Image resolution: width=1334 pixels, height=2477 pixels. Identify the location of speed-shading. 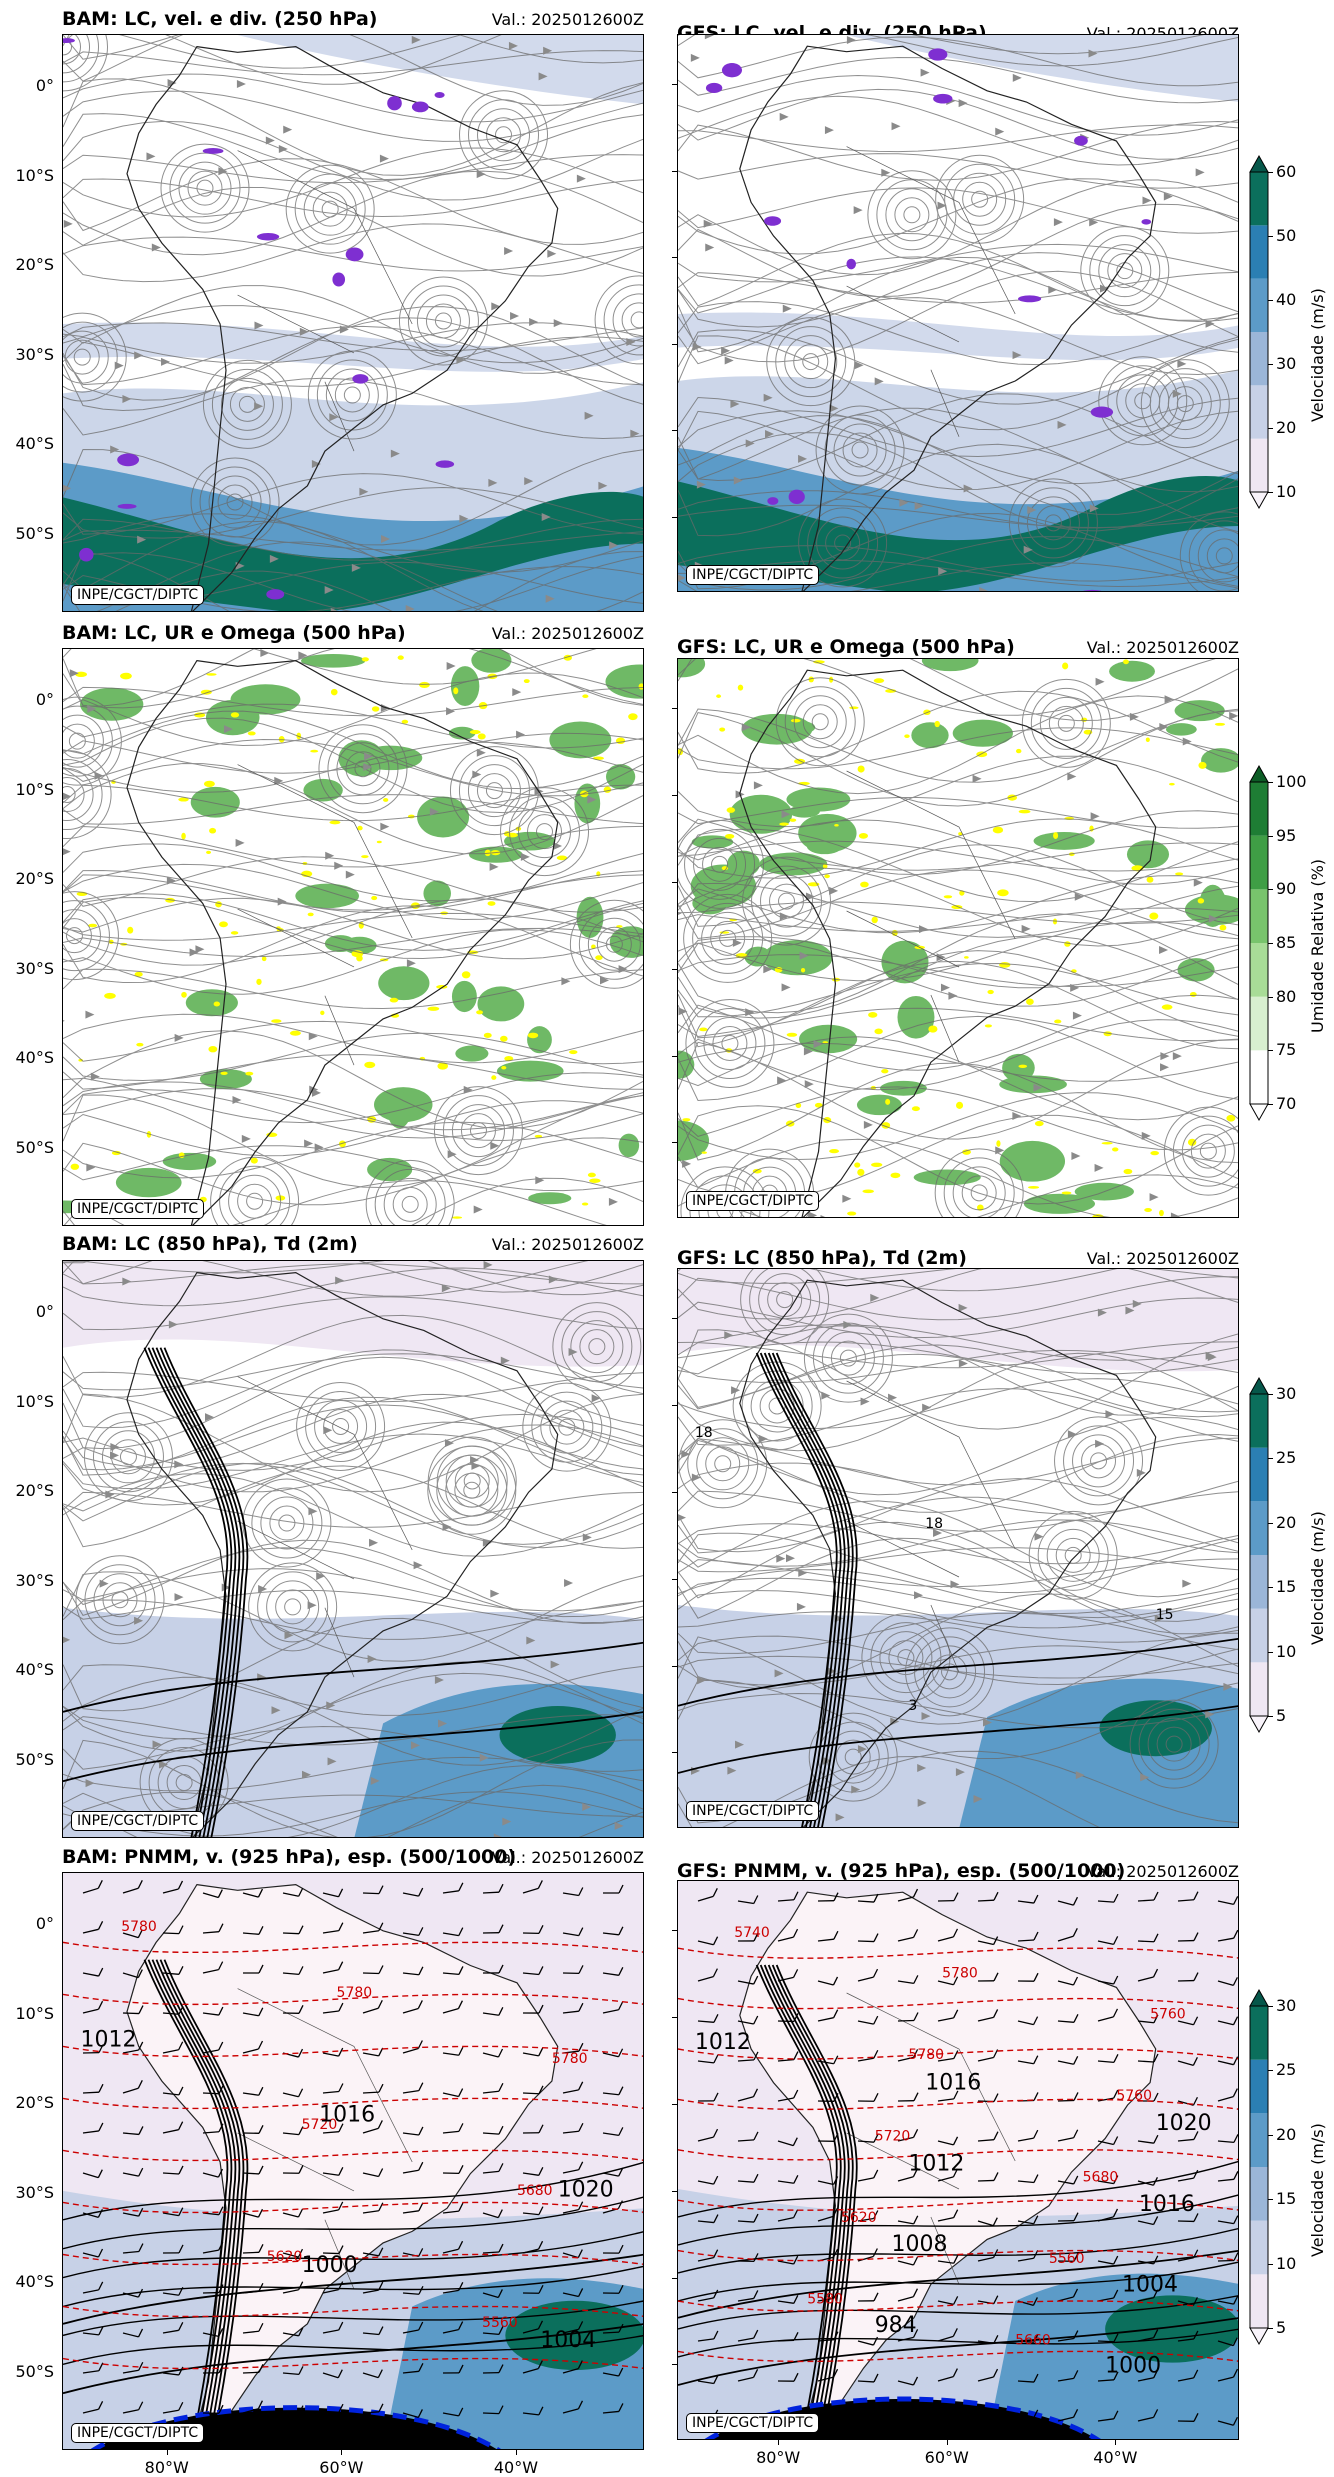
(353, 2161).